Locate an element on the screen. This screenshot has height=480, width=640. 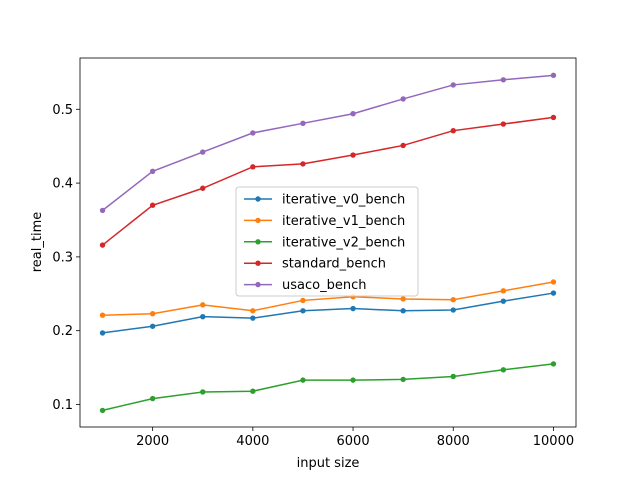
x-axis-label: input size is located at coordinates (328, 463).